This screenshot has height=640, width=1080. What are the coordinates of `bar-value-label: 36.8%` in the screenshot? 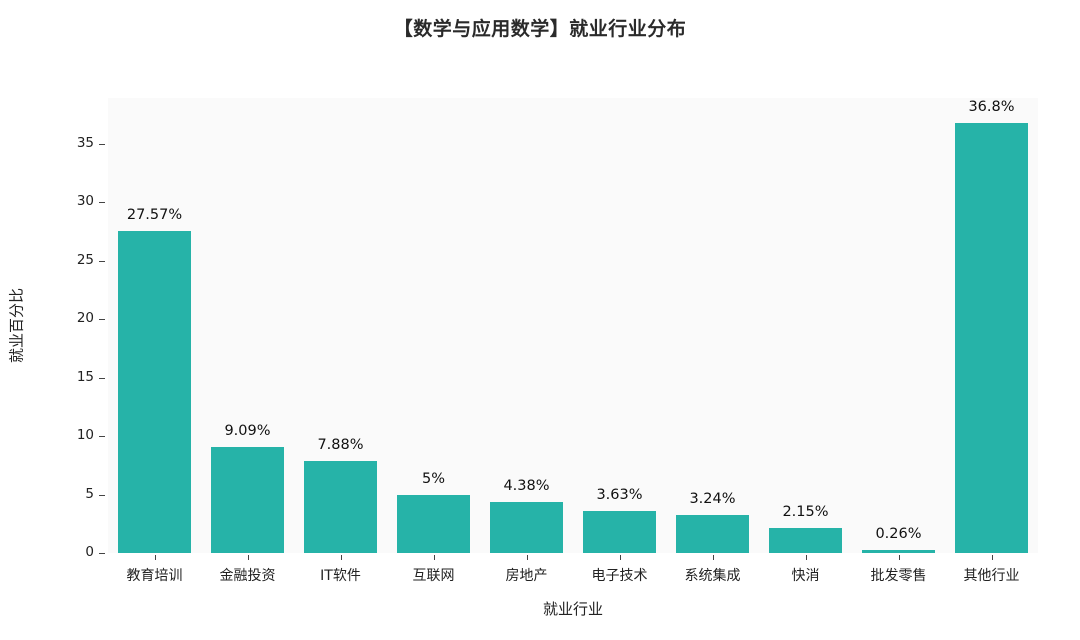 It's located at (991, 106).